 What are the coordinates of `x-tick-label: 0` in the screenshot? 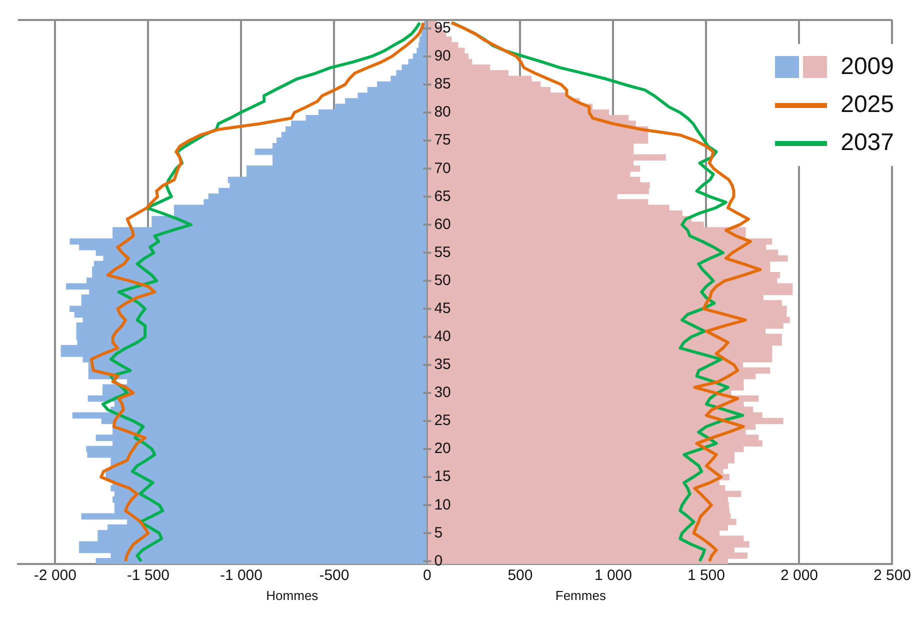 It's located at (427, 575).